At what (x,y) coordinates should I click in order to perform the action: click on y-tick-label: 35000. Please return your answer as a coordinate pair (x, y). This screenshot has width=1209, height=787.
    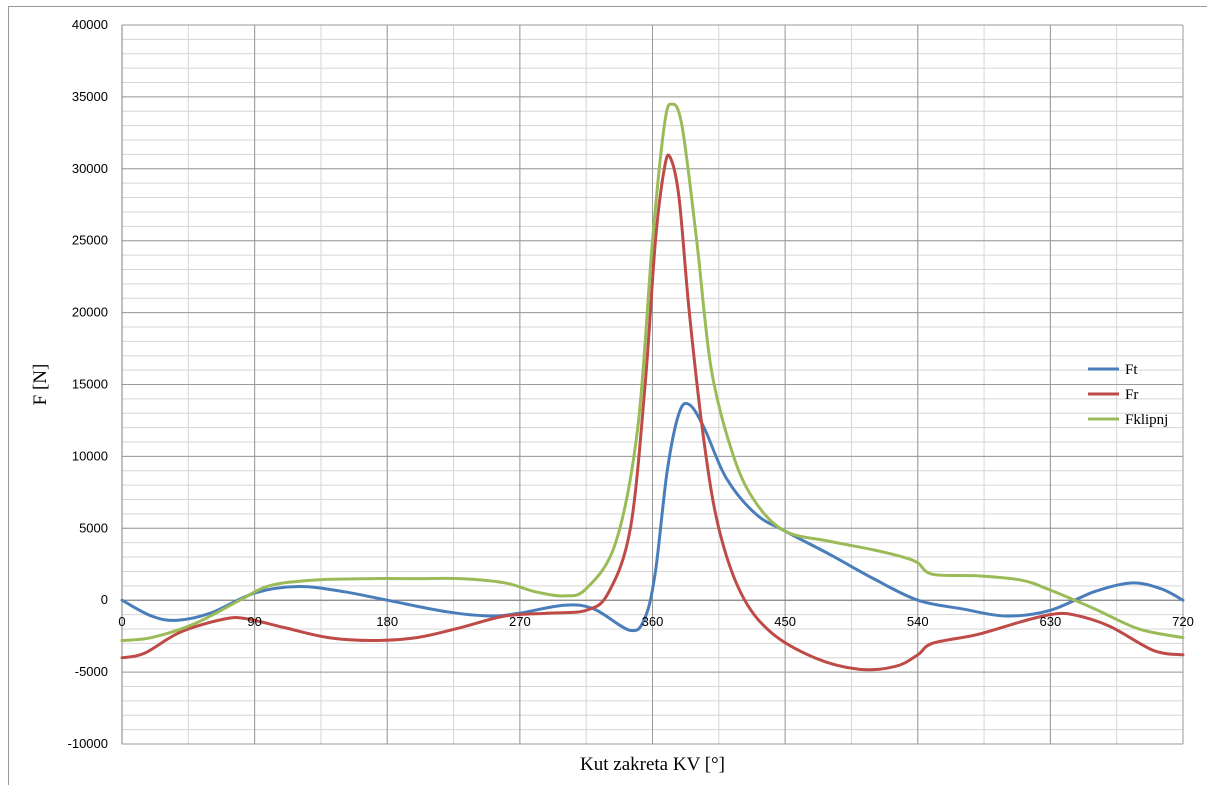
    Looking at the image, I should click on (90, 96).